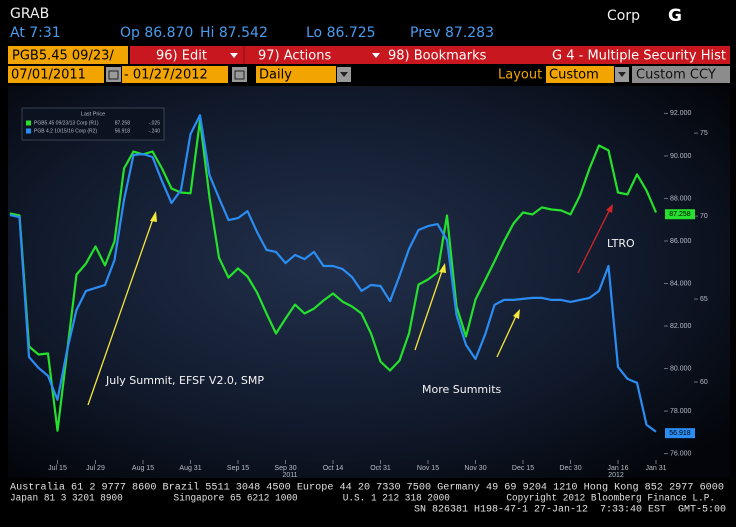 Image resolution: width=736 pixels, height=527 pixels. I want to click on y-tick-label: 84.000, so click(681, 283).